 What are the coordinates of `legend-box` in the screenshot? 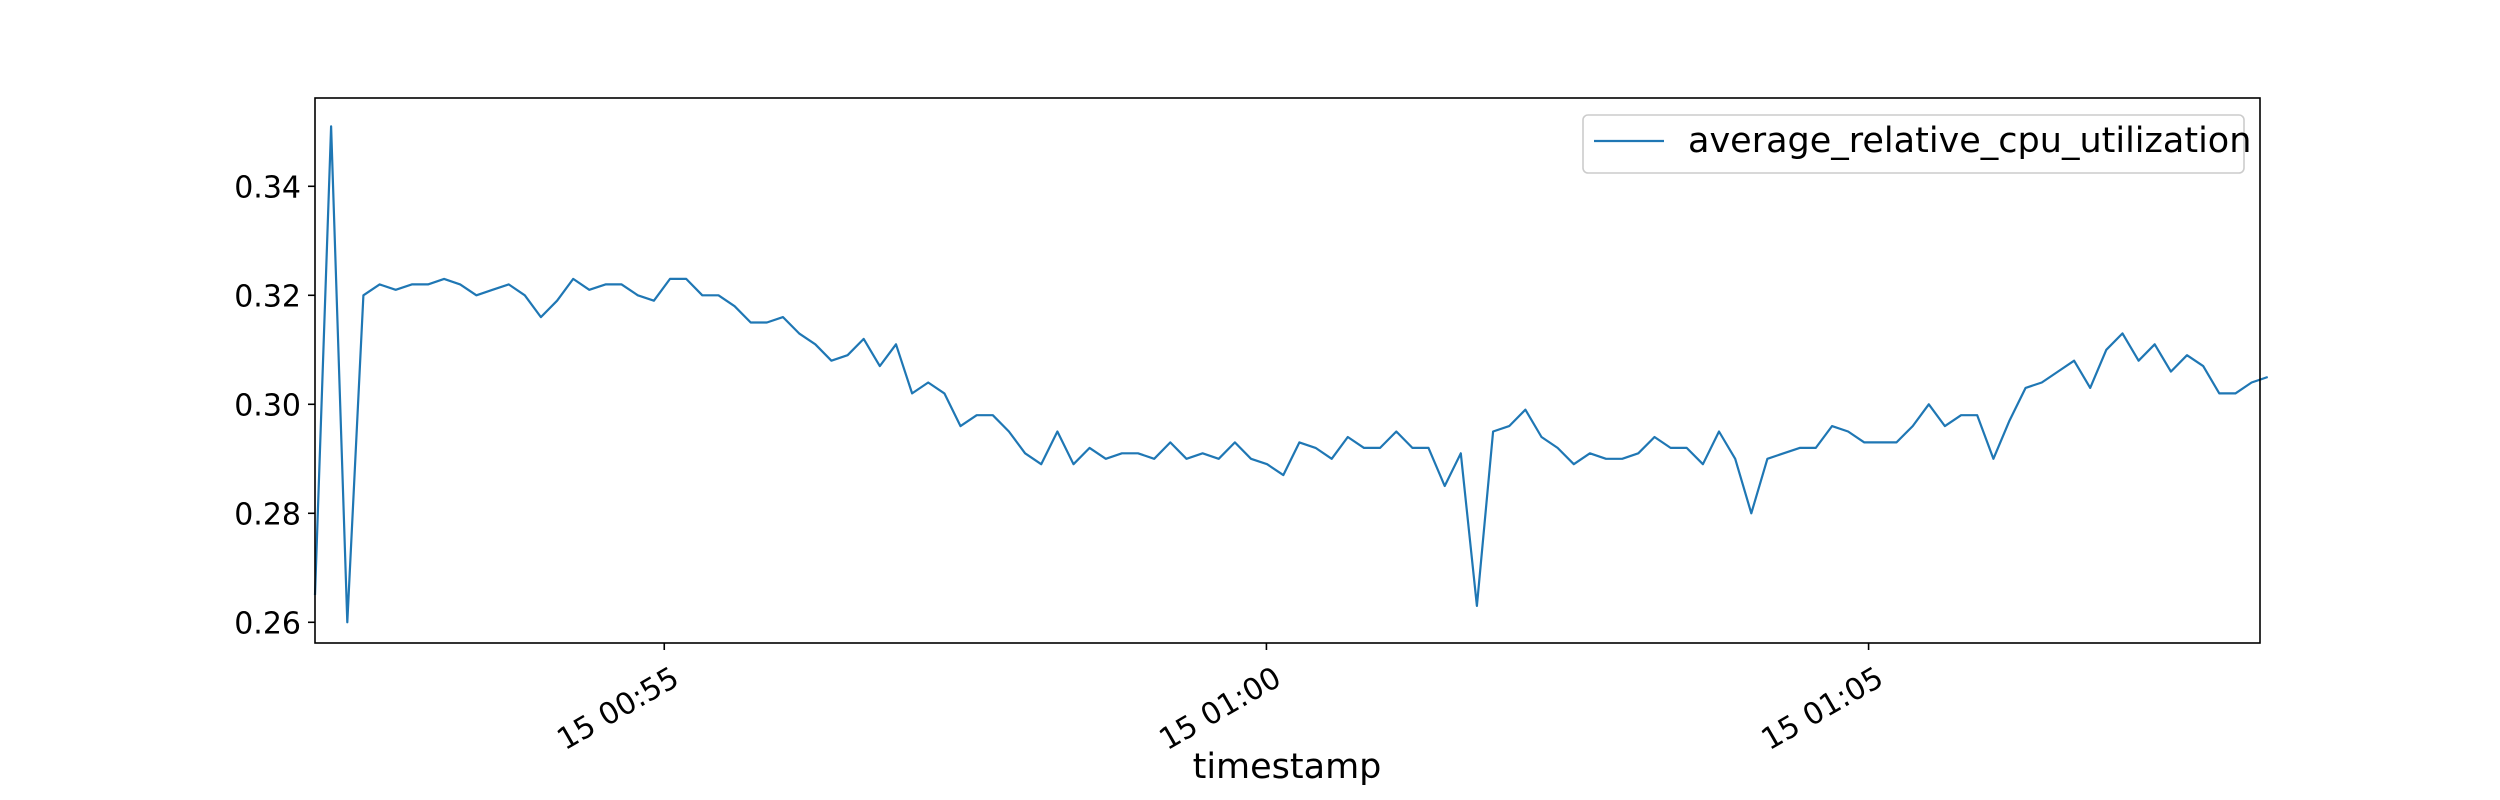 It's located at (1913, 144).